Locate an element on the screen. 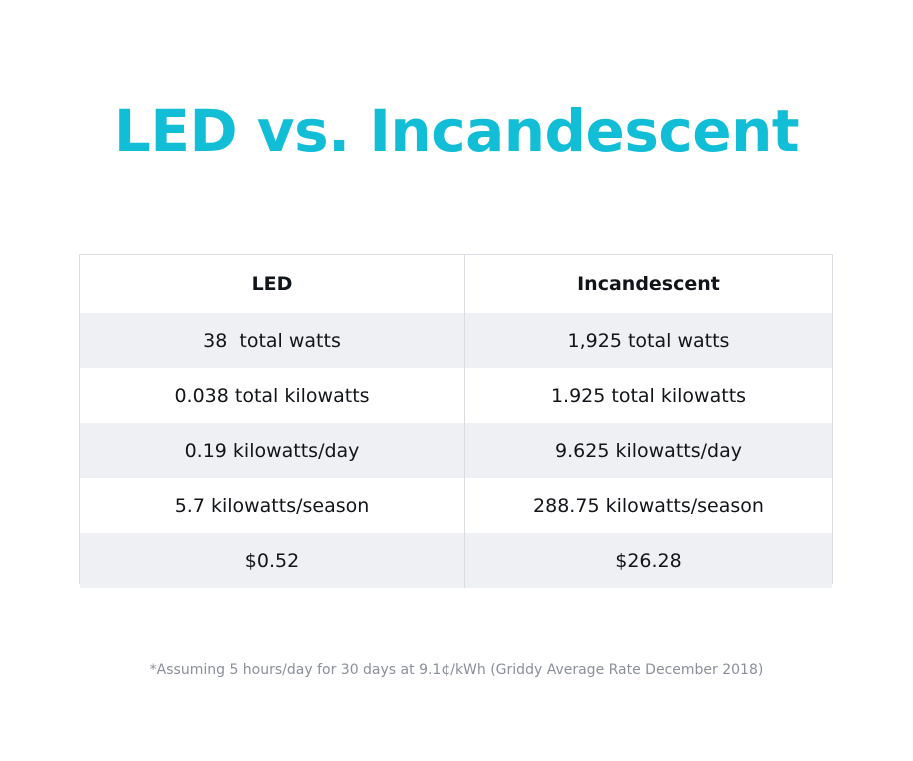  incandescent-kilowatts-season: 288.75 kilowatts/season is located at coordinates (648, 505).